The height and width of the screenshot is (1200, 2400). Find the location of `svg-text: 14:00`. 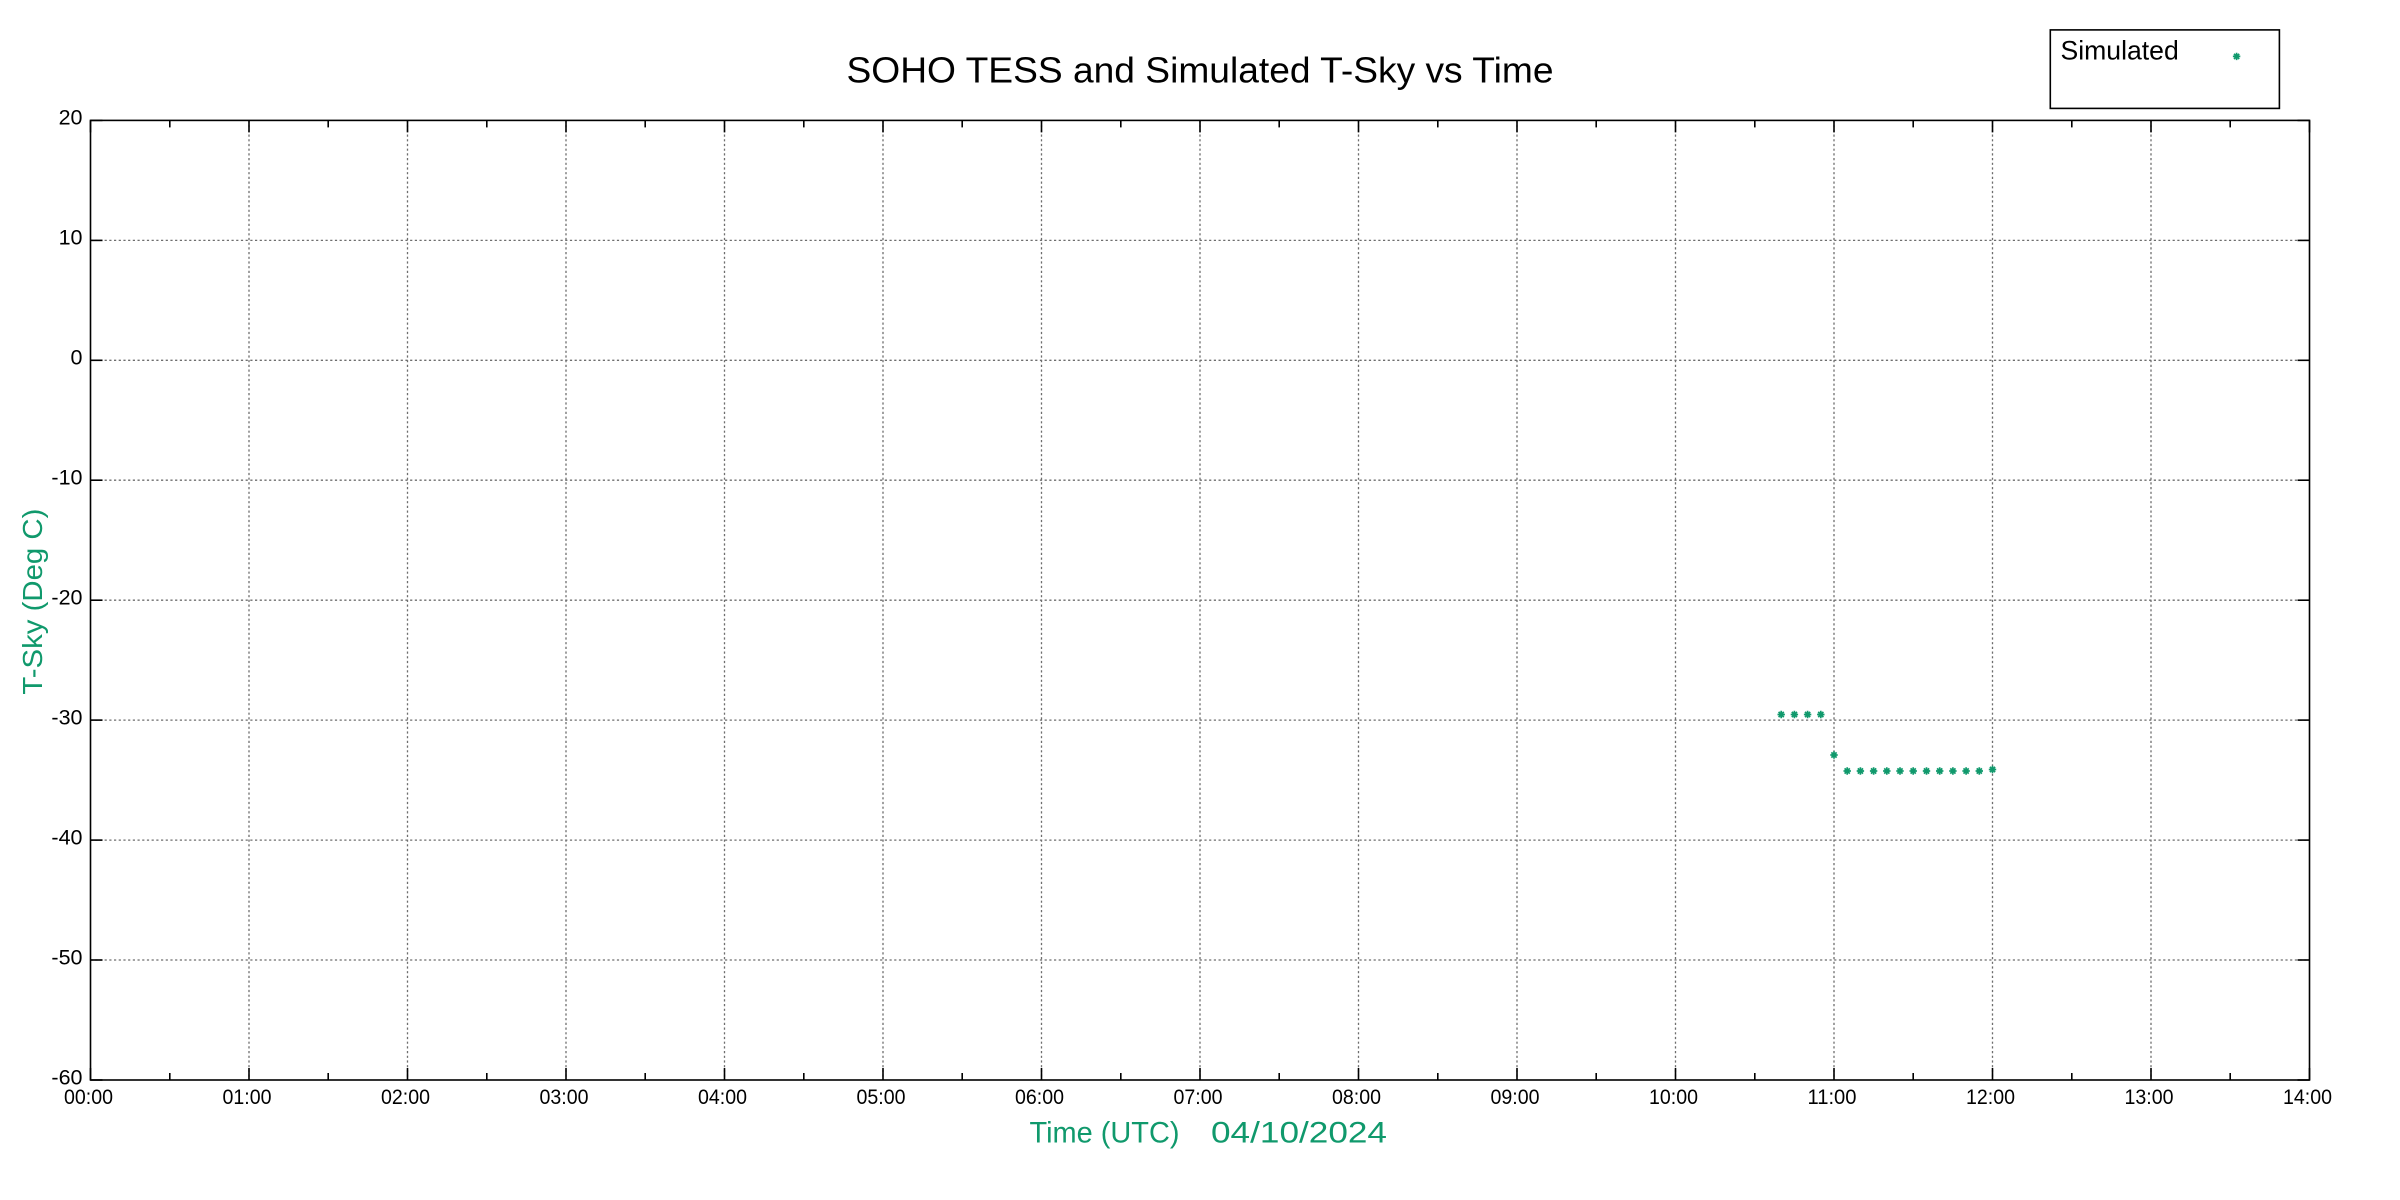

svg-text: 14:00 is located at coordinates (2307, 1097).